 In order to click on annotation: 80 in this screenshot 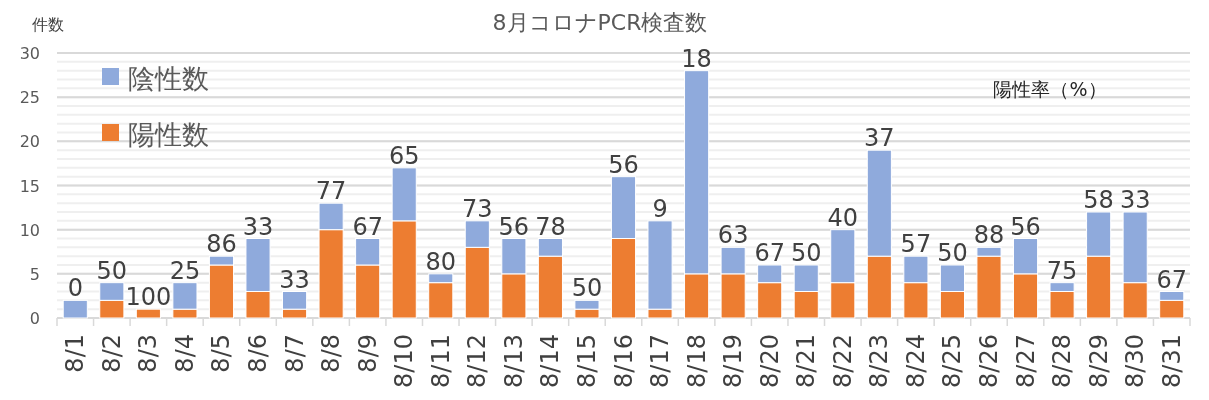, I will do `click(441, 261)`.